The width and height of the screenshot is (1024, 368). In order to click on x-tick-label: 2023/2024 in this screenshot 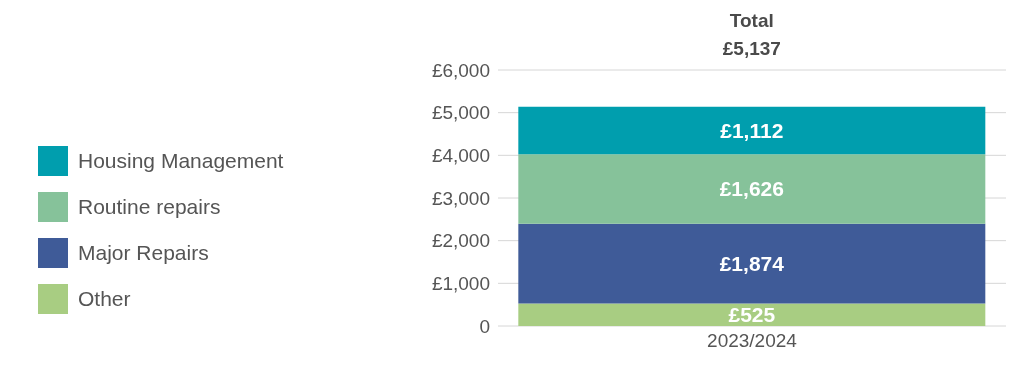, I will do `click(752, 341)`.